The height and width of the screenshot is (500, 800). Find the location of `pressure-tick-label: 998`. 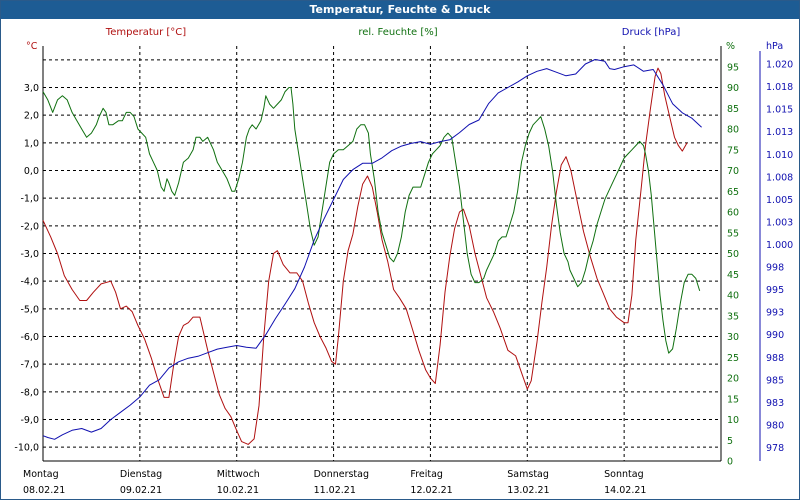

pressure-tick-label: 998 is located at coordinates (775, 268).